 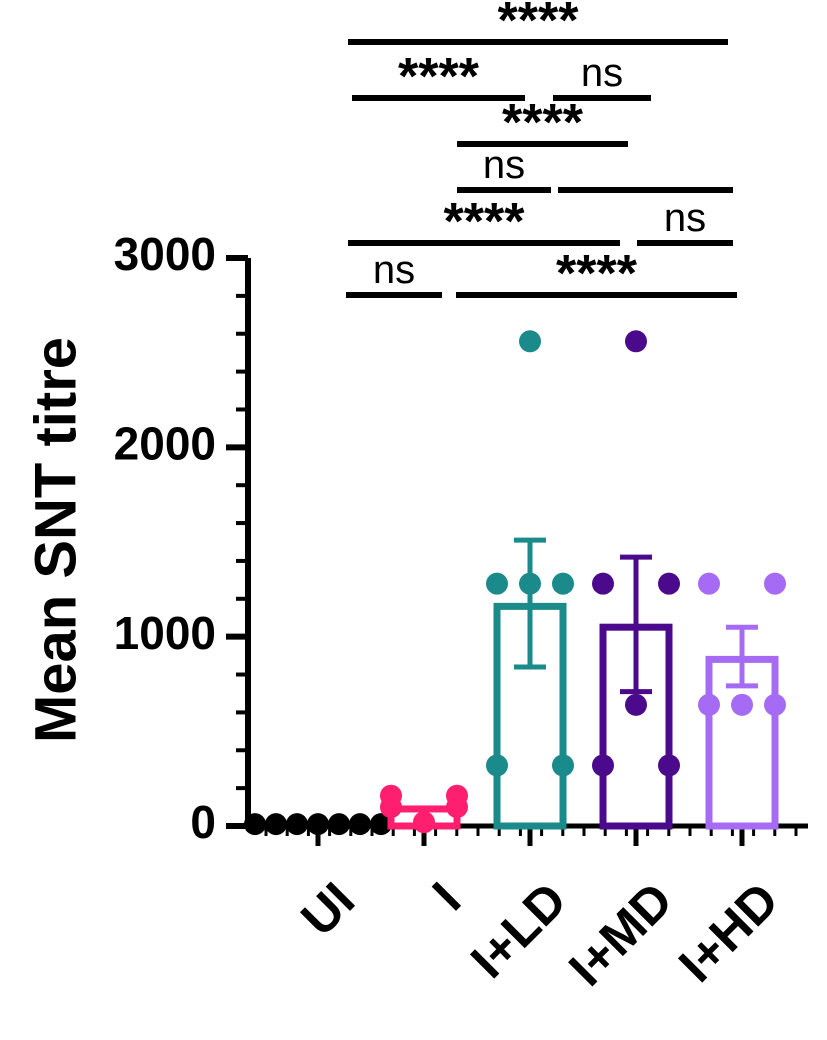 What do you see at coordinates (165, 633) in the screenshot?
I see `y-tick-label: 1000` at bounding box center [165, 633].